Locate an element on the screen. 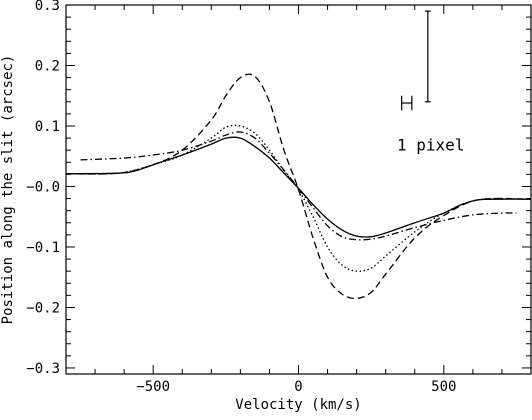  x-axis-title: Velocity (km/s) is located at coordinates (298, 405).